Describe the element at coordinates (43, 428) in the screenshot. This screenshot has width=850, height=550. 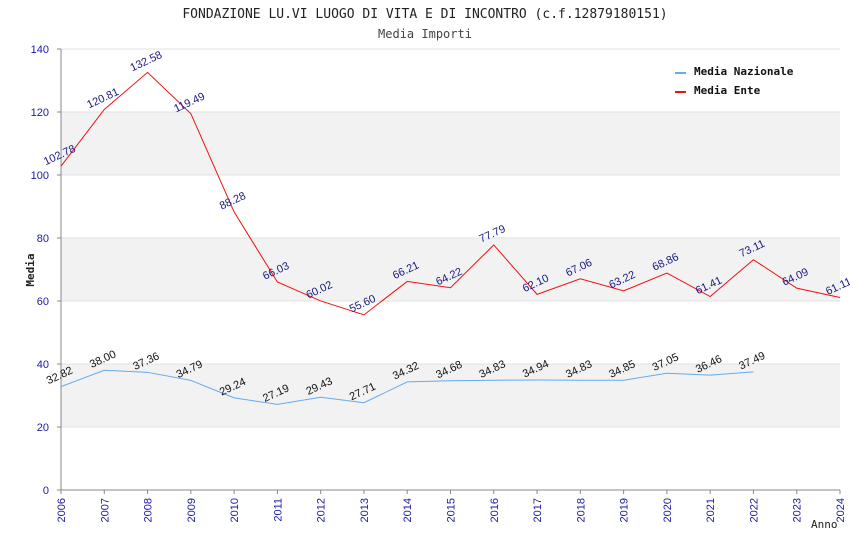
I see `y-tick-label: 20` at that location.